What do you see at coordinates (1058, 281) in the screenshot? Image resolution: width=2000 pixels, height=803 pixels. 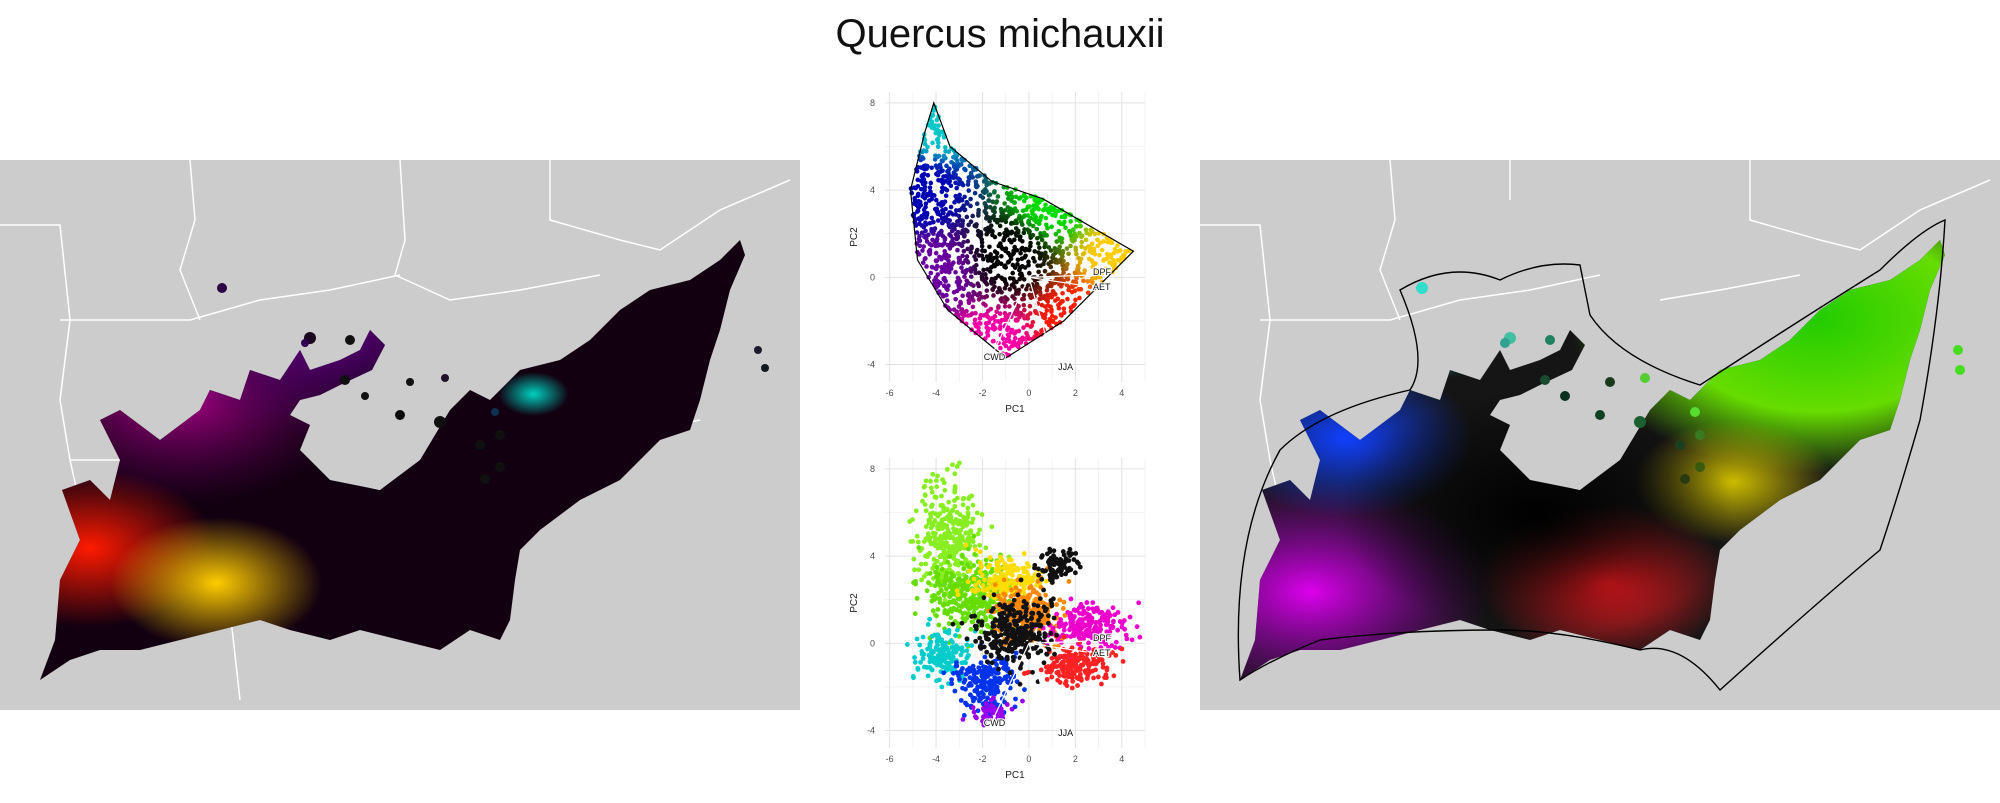 I see `loading-arrow-aet` at bounding box center [1058, 281].